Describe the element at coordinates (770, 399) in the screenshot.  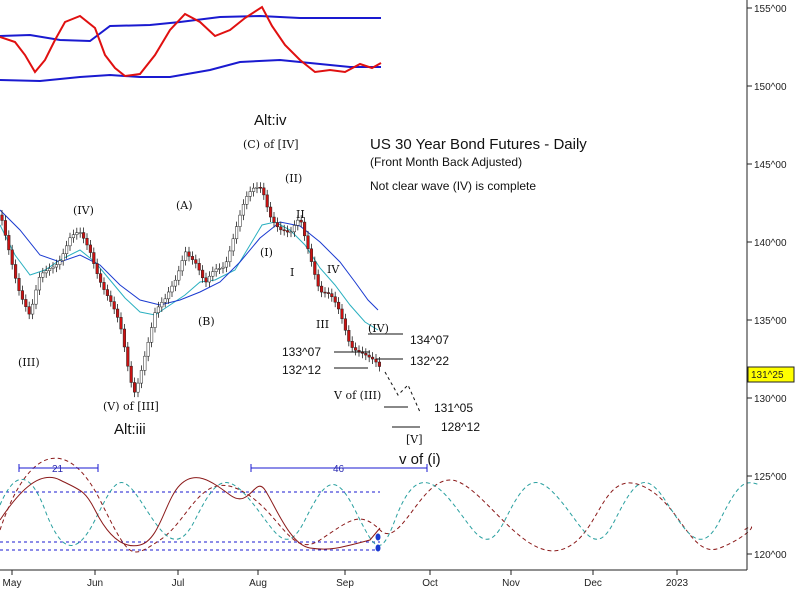
I see `y-tick-label: 130^00` at that location.